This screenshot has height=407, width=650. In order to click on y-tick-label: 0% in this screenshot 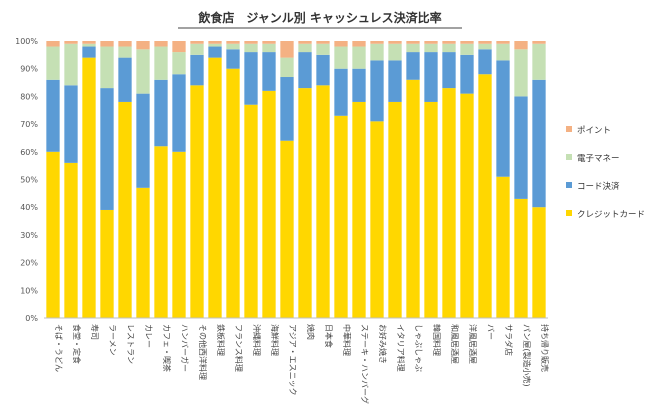, I will do `click(31, 318)`.